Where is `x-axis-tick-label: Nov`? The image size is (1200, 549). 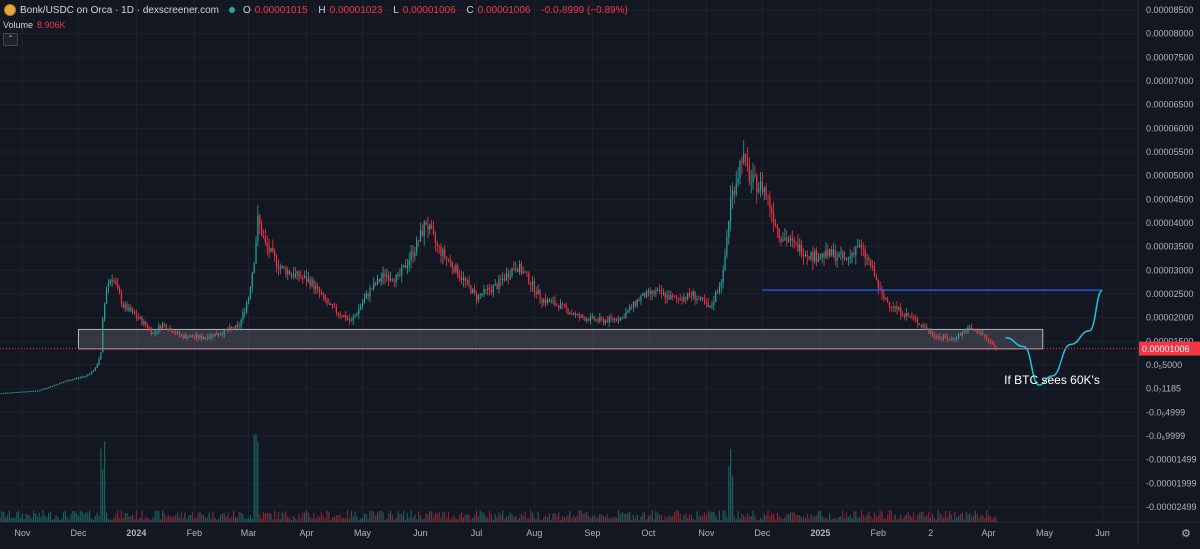
x-axis-tick-label: Nov is located at coordinates (22, 533).